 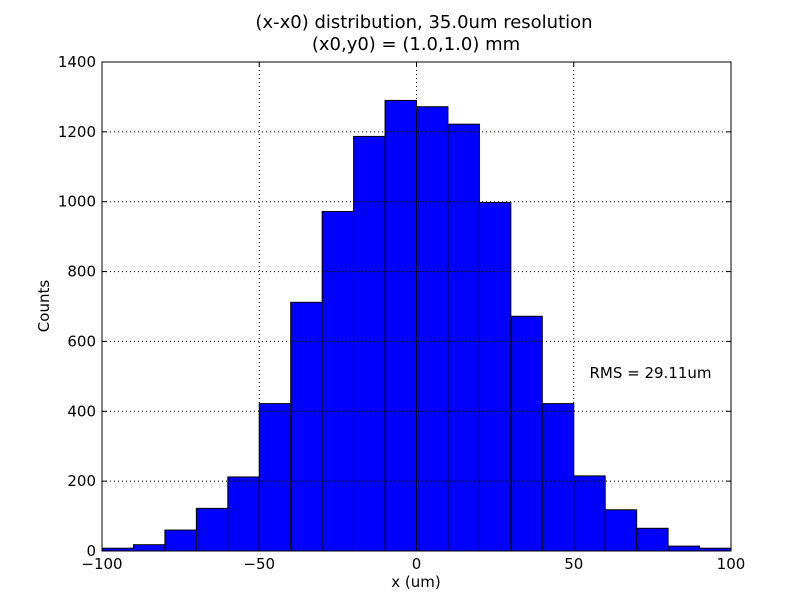 What do you see at coordinates (423, 22) in the screenshot?
I see `chart-title: (x-x0) distribution, 35.0um resolution` at bounding box center [423, 22].